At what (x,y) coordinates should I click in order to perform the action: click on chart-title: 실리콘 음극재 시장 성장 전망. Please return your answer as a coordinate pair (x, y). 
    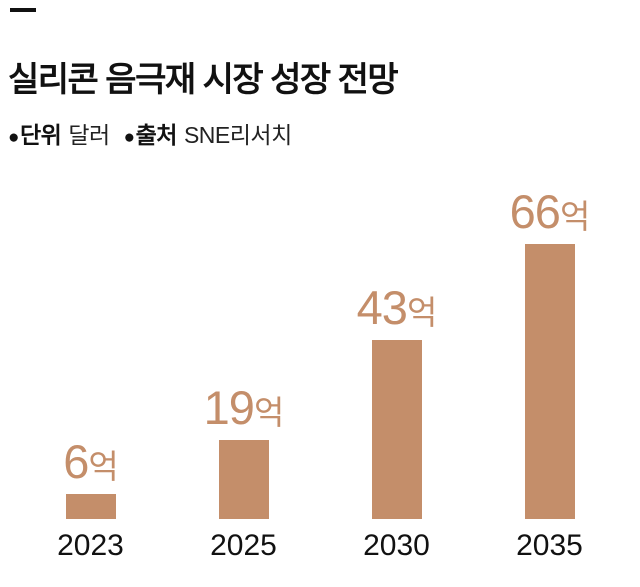
    Looking at the image, I should click on (203, 80).